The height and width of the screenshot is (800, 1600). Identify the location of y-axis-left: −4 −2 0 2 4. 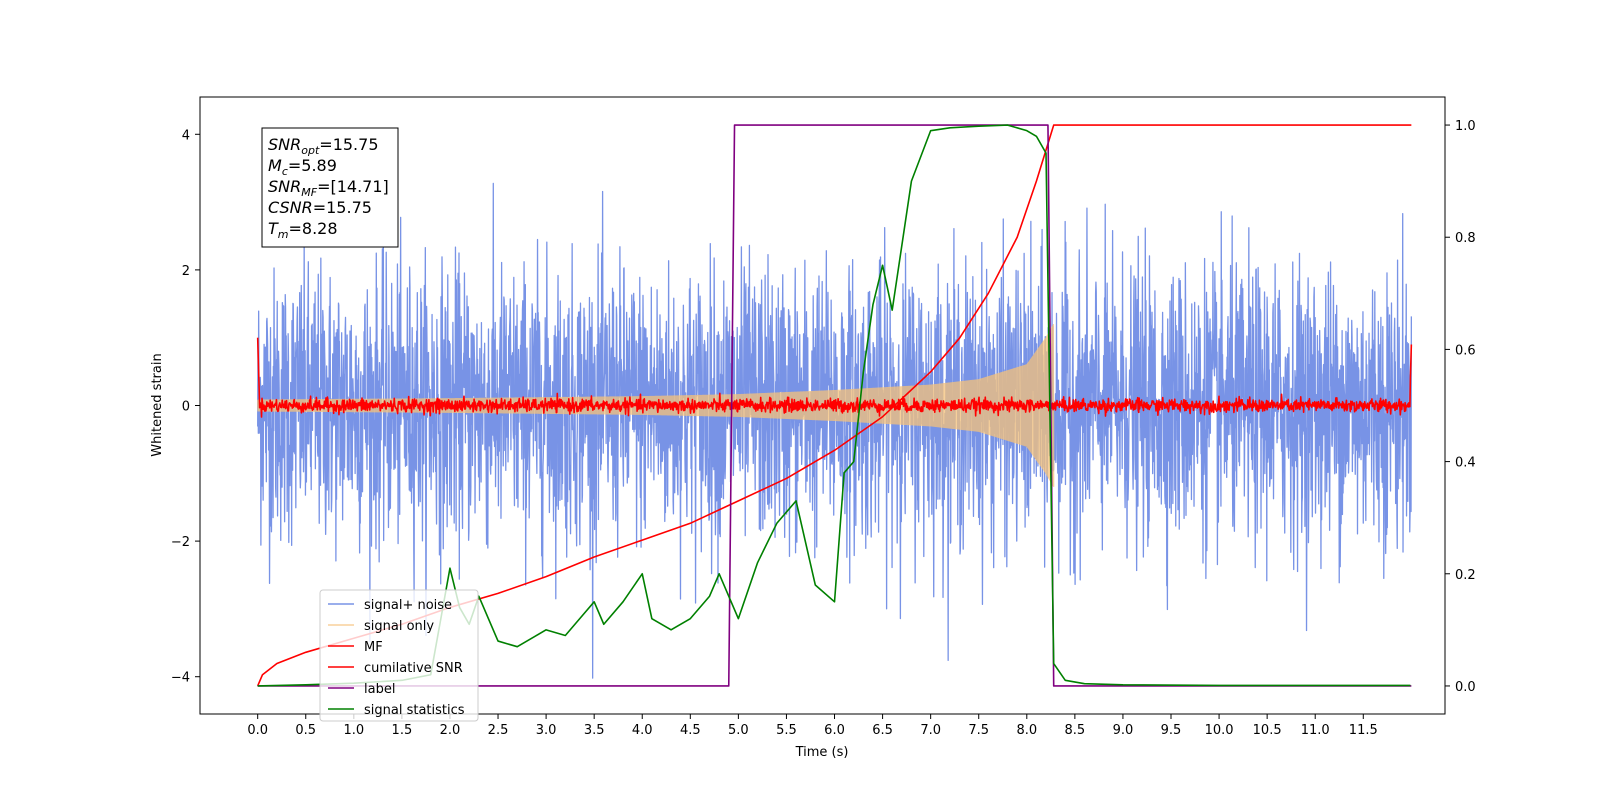
(185, 407).